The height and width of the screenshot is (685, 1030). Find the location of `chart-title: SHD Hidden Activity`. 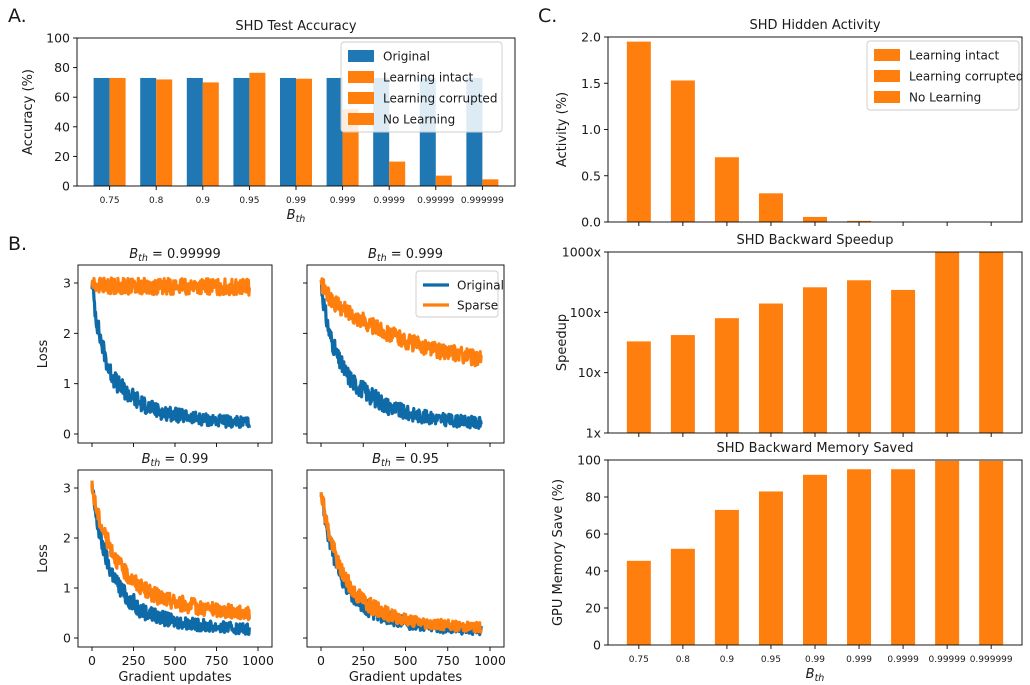

chart-title: SHD Hidden Activity is located at coordinates (814, 25).